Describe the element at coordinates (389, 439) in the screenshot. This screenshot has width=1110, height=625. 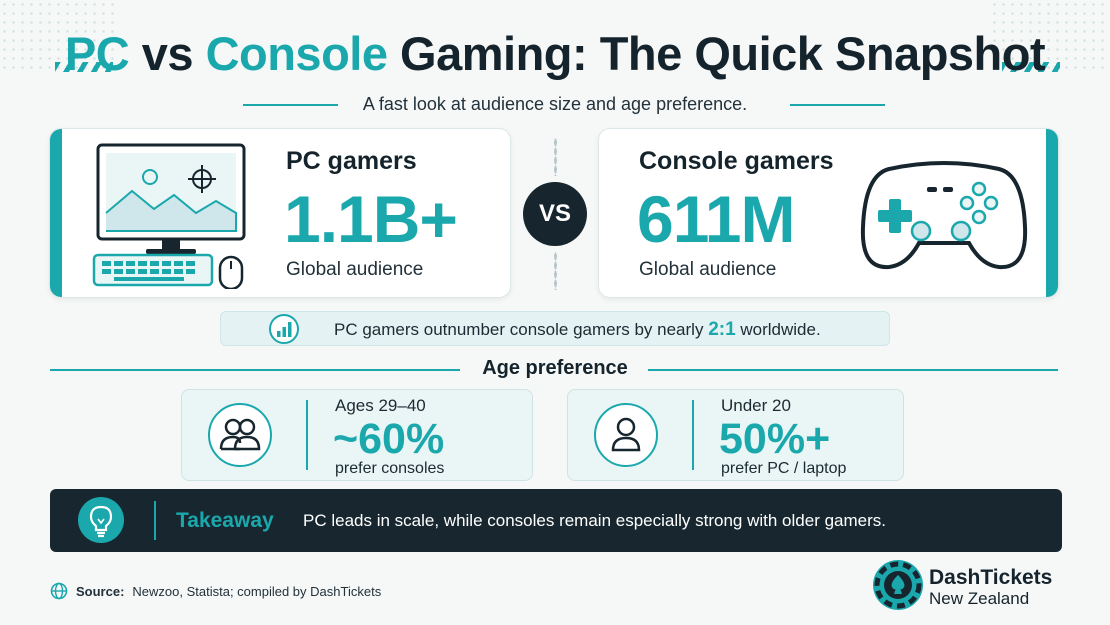
I see `age-card-value: ~60%` at that location.